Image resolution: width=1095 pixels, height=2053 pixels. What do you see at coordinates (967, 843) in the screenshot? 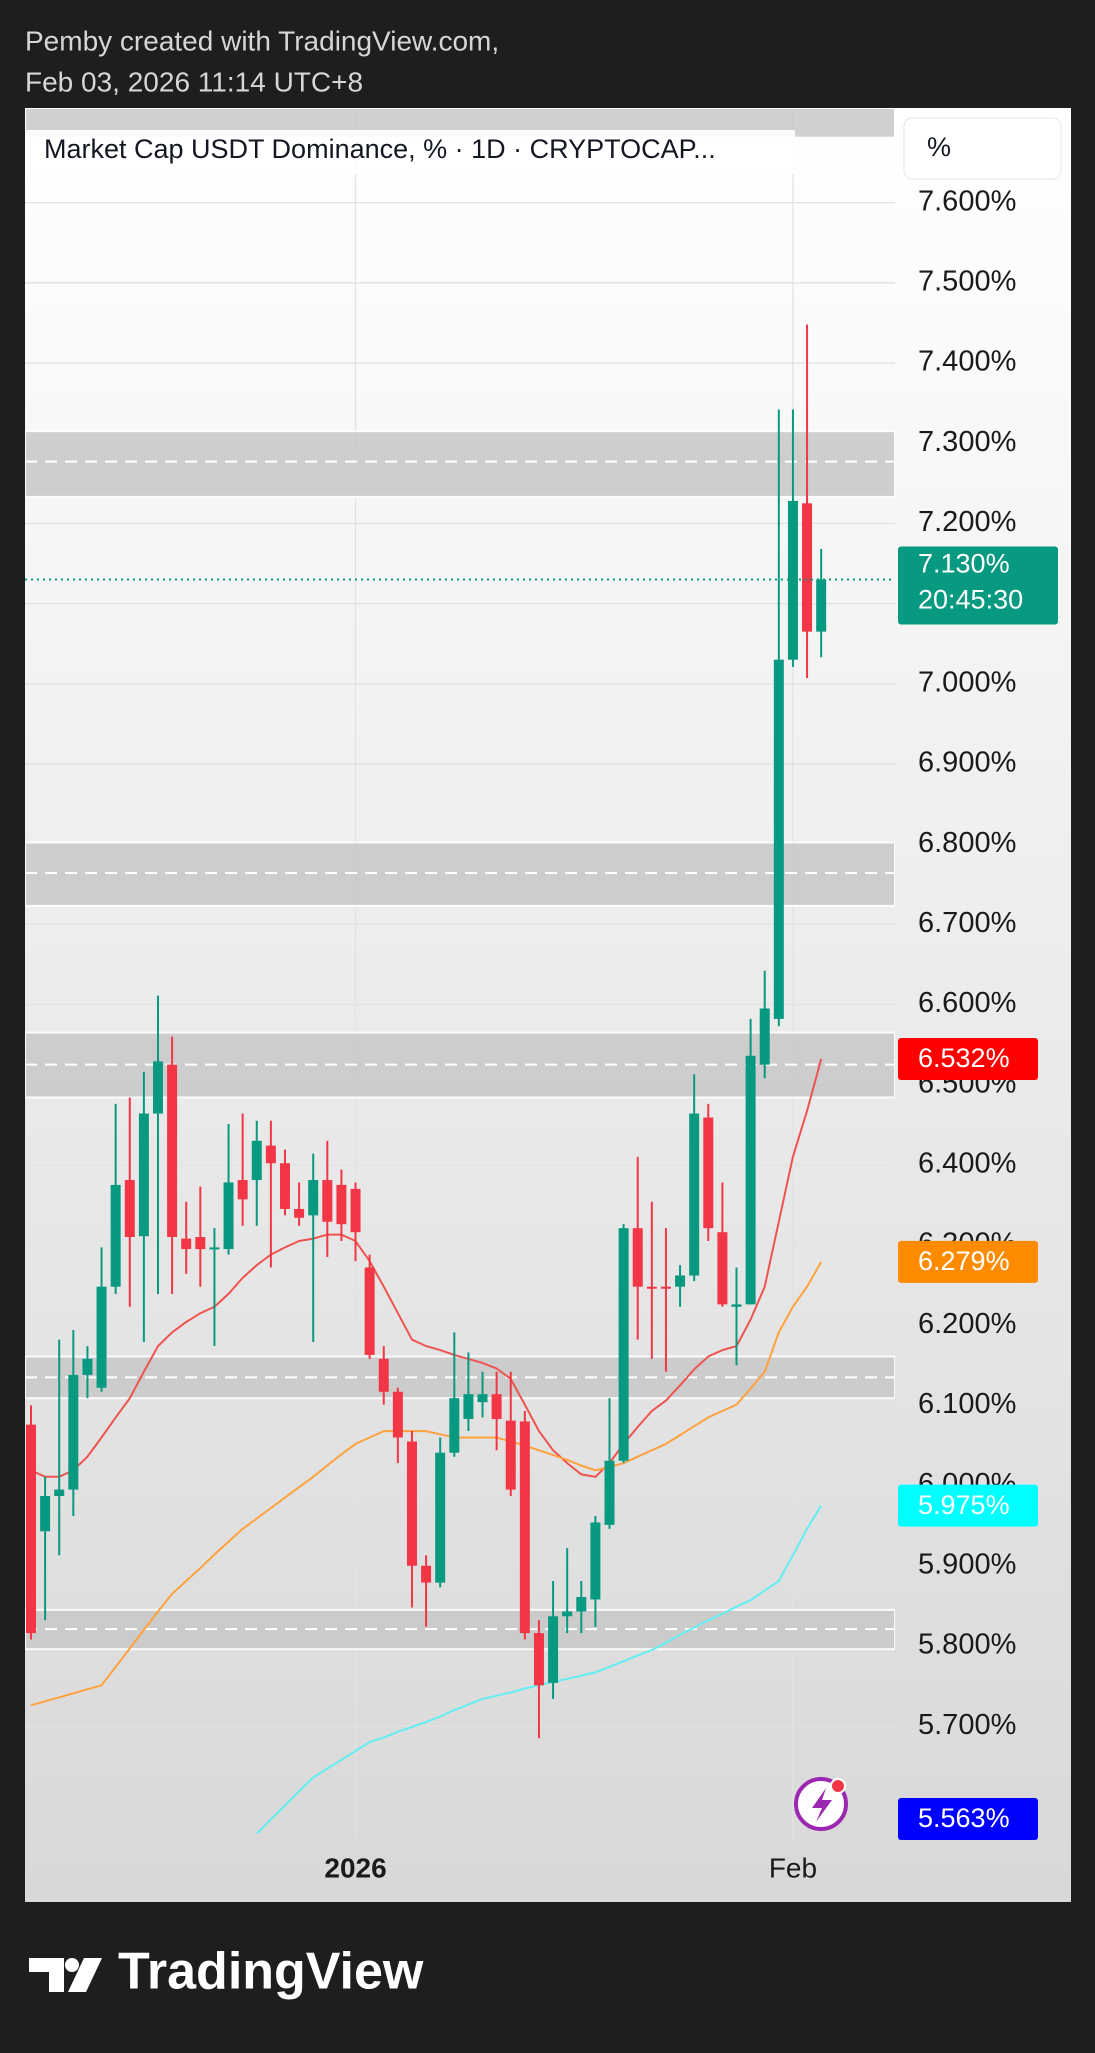
I see `y-tick-label: 6.800%` at bounding box center [967, 843].